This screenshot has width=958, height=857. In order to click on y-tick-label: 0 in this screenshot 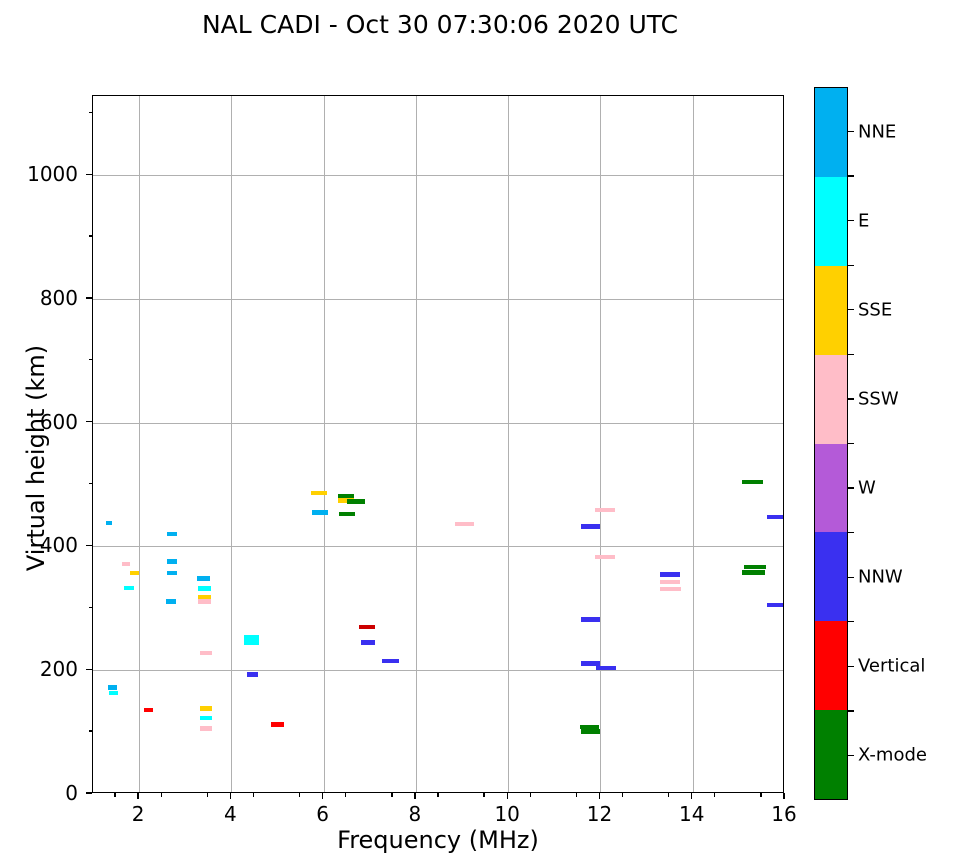, I will do `click(71, 793)`.